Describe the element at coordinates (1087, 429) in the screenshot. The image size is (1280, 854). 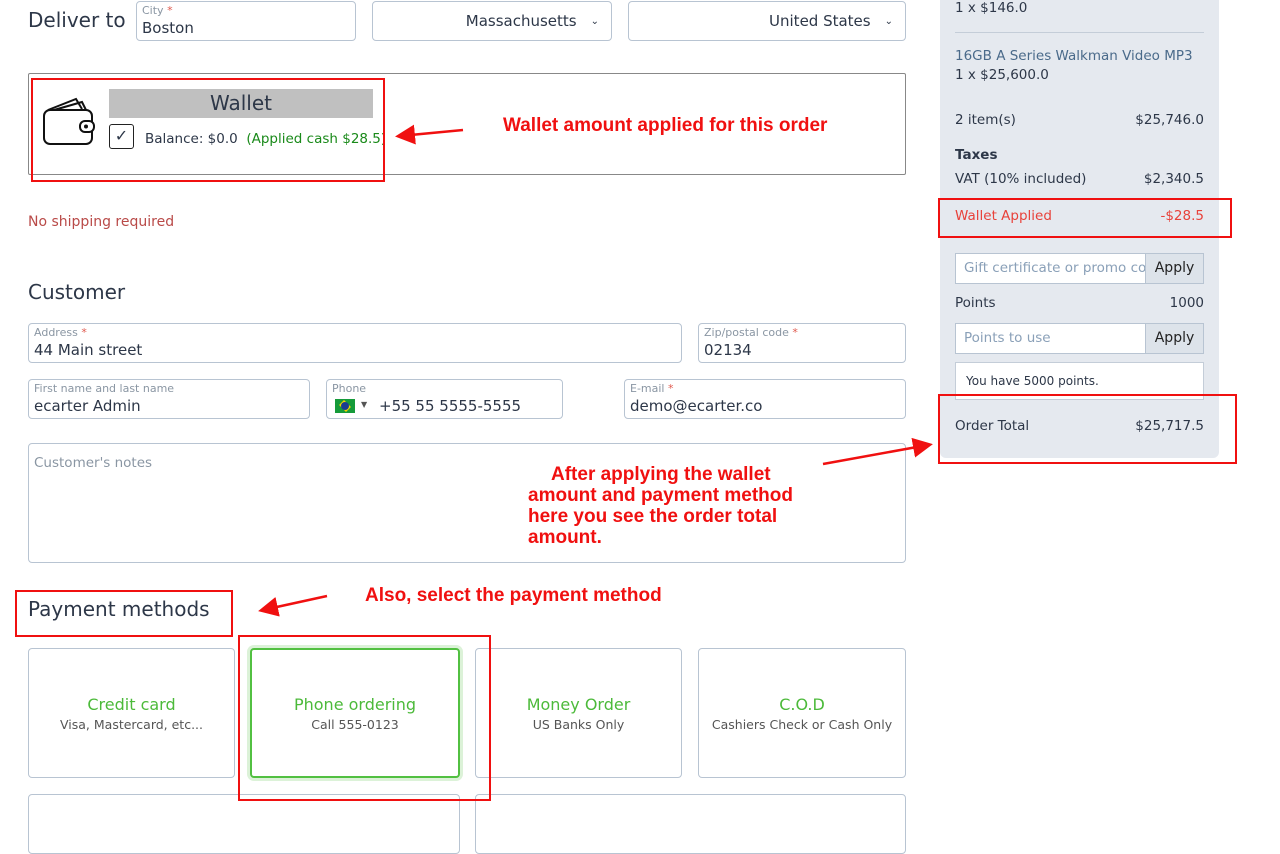
I see `annotation-box-order-total` at that location.